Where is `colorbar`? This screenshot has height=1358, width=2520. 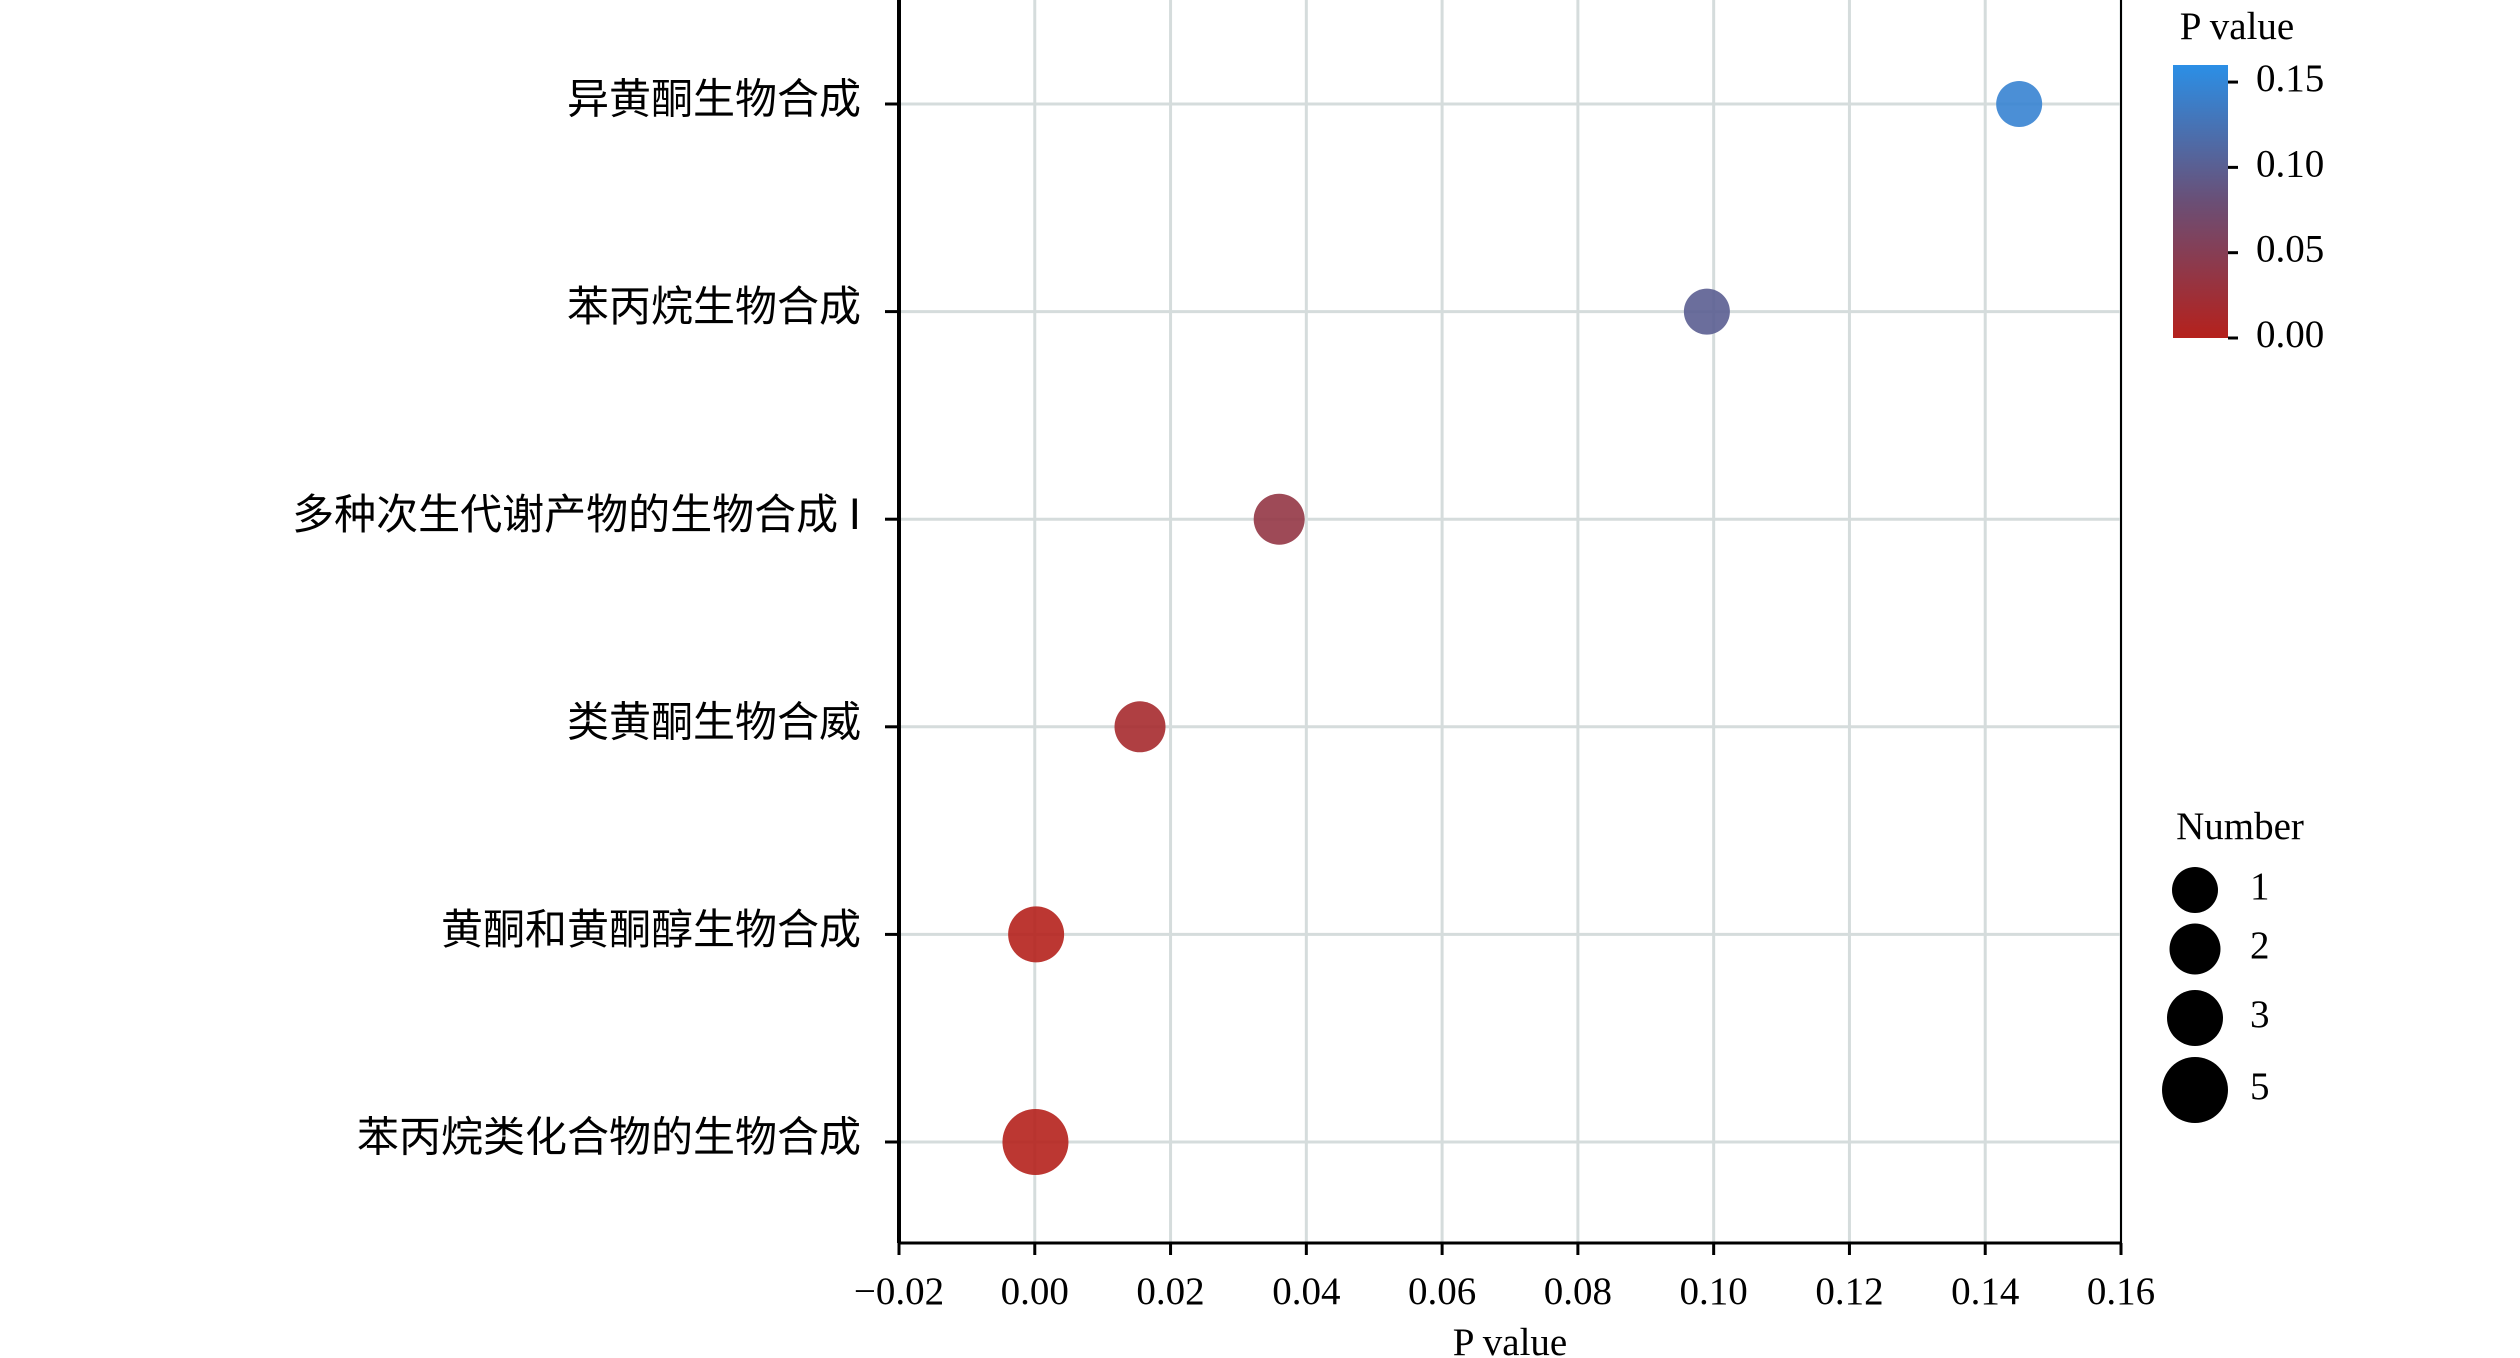 colorbar is located at coordinates (2200, 201).